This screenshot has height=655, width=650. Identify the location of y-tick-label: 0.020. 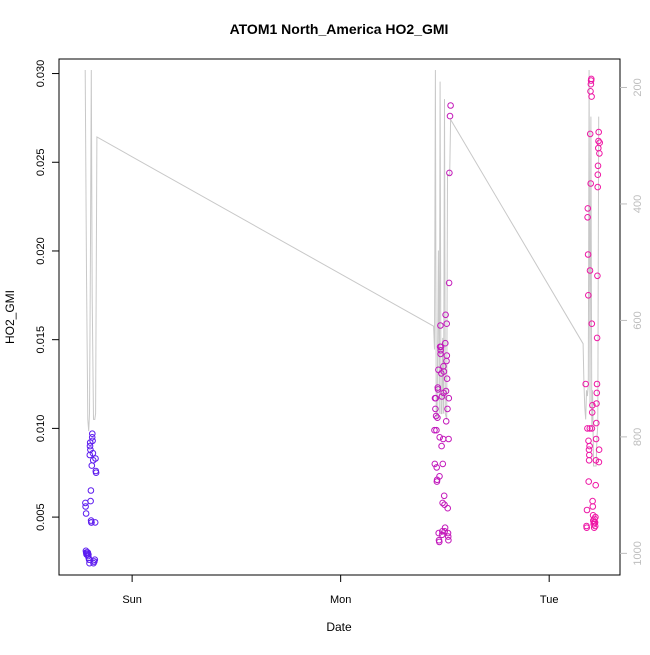
(41, 251).